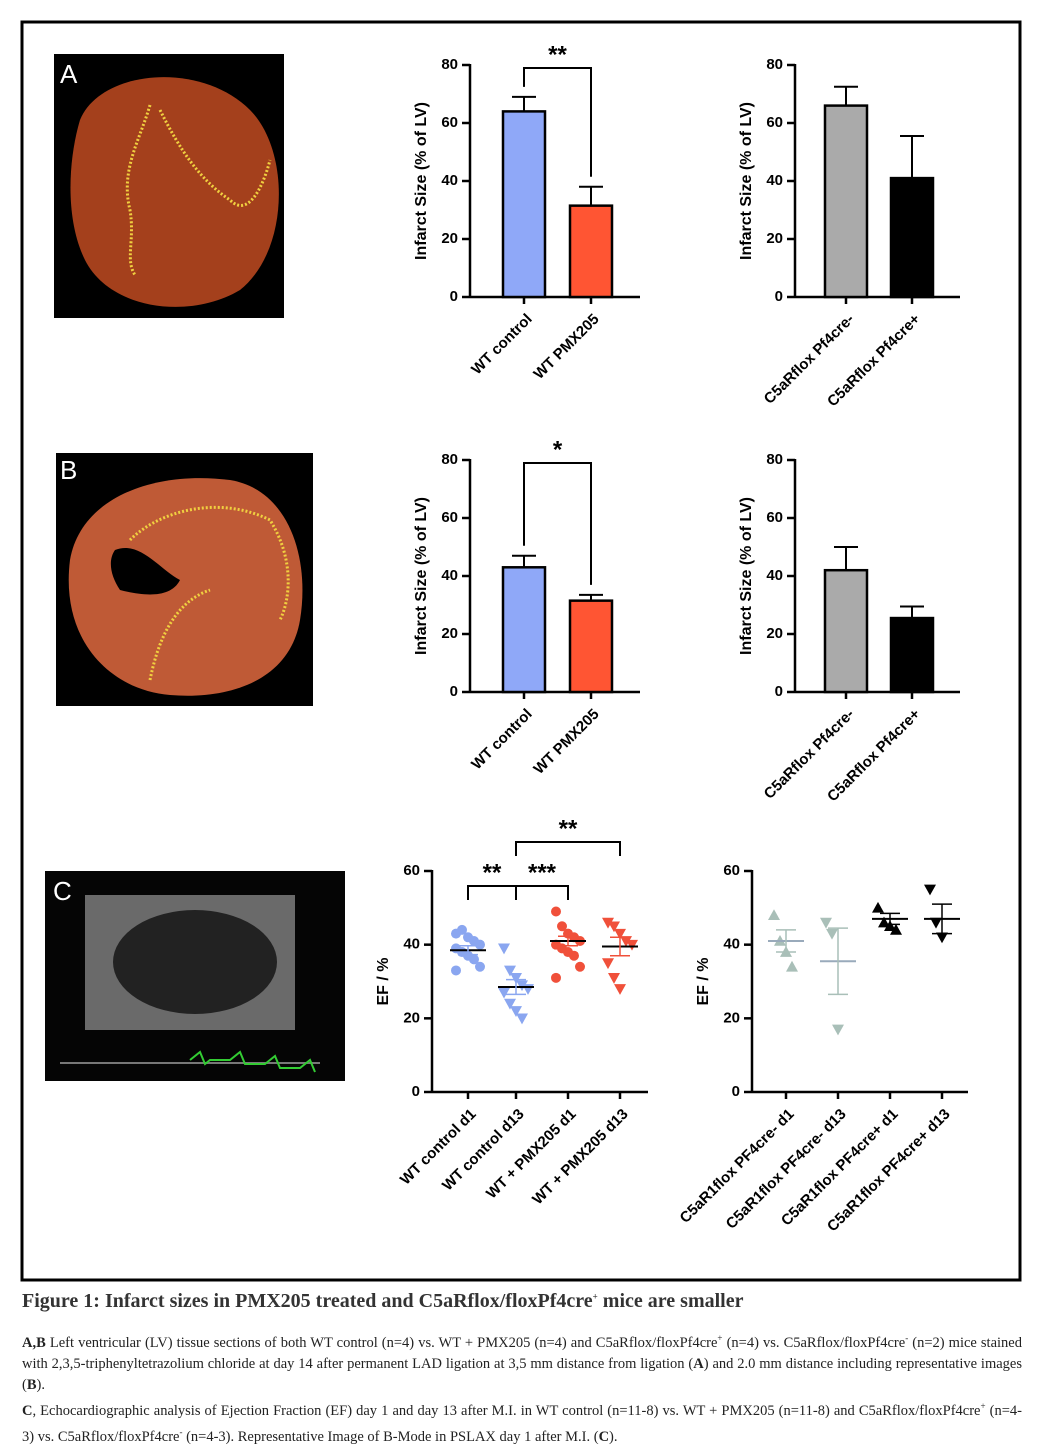 The image size is (1060, 1447). I want to click on caption-text: (n=4) vs. C5aRflox/floxPf4cre, so click(814, 1342).